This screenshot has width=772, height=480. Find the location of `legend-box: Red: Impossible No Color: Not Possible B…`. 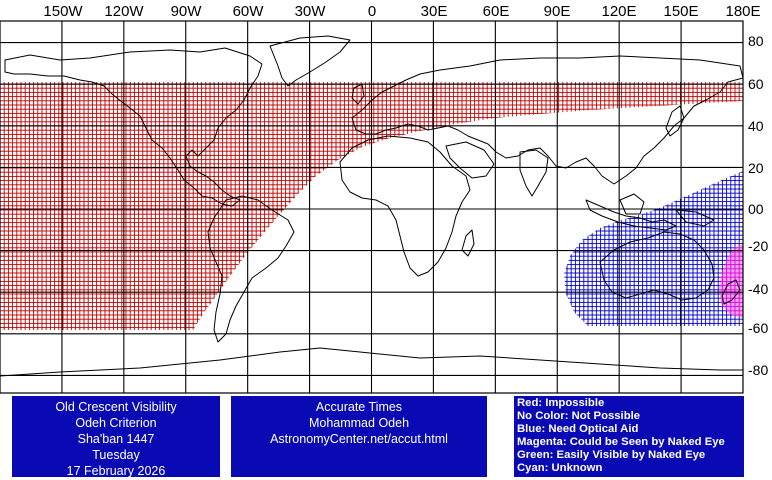

legend-box: Red: Impossible No Color: Not Possible B… is located at coordinates (629, 436).